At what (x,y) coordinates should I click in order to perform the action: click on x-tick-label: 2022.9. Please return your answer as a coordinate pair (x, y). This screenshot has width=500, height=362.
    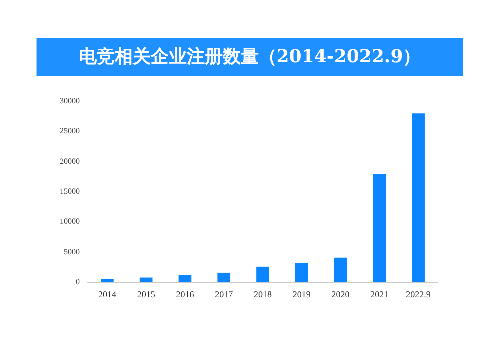
    Looking at the image, I should click on (419, 295).